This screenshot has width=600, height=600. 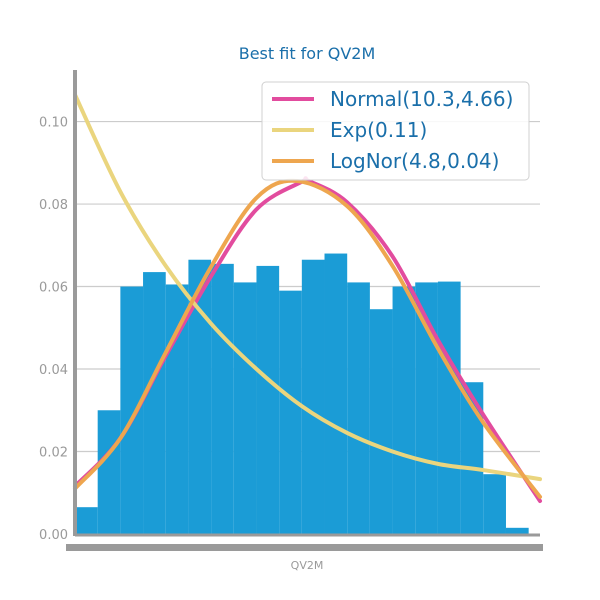 I want to click on x-axis-bar, so click(x=304, y=547).